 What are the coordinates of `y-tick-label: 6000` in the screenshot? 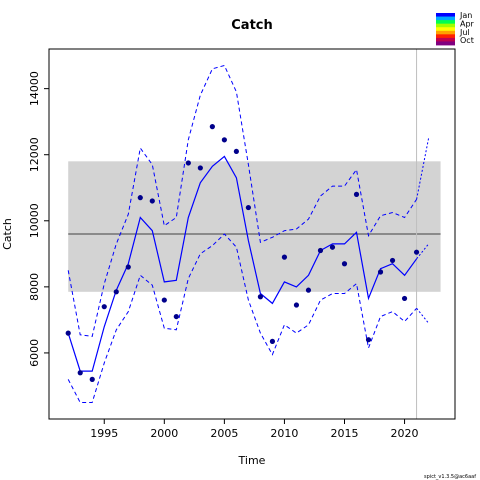 It's located at (34, 353).